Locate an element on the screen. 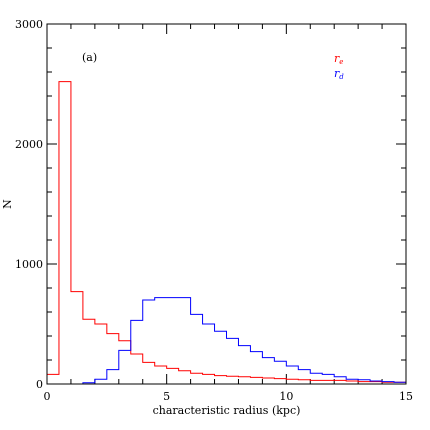 This screenshot has height=430, width=430. legend-rd-name: r is located at coordinates (337, 73).